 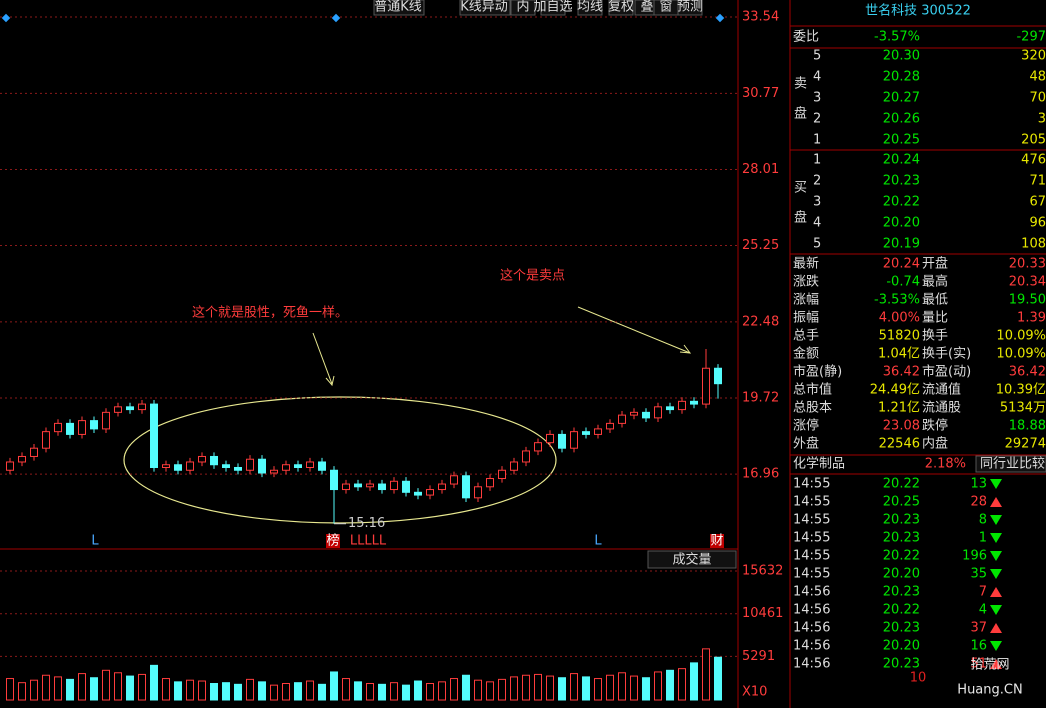 I want to click on y-tick-label: X10, so click(x=754, y=692).